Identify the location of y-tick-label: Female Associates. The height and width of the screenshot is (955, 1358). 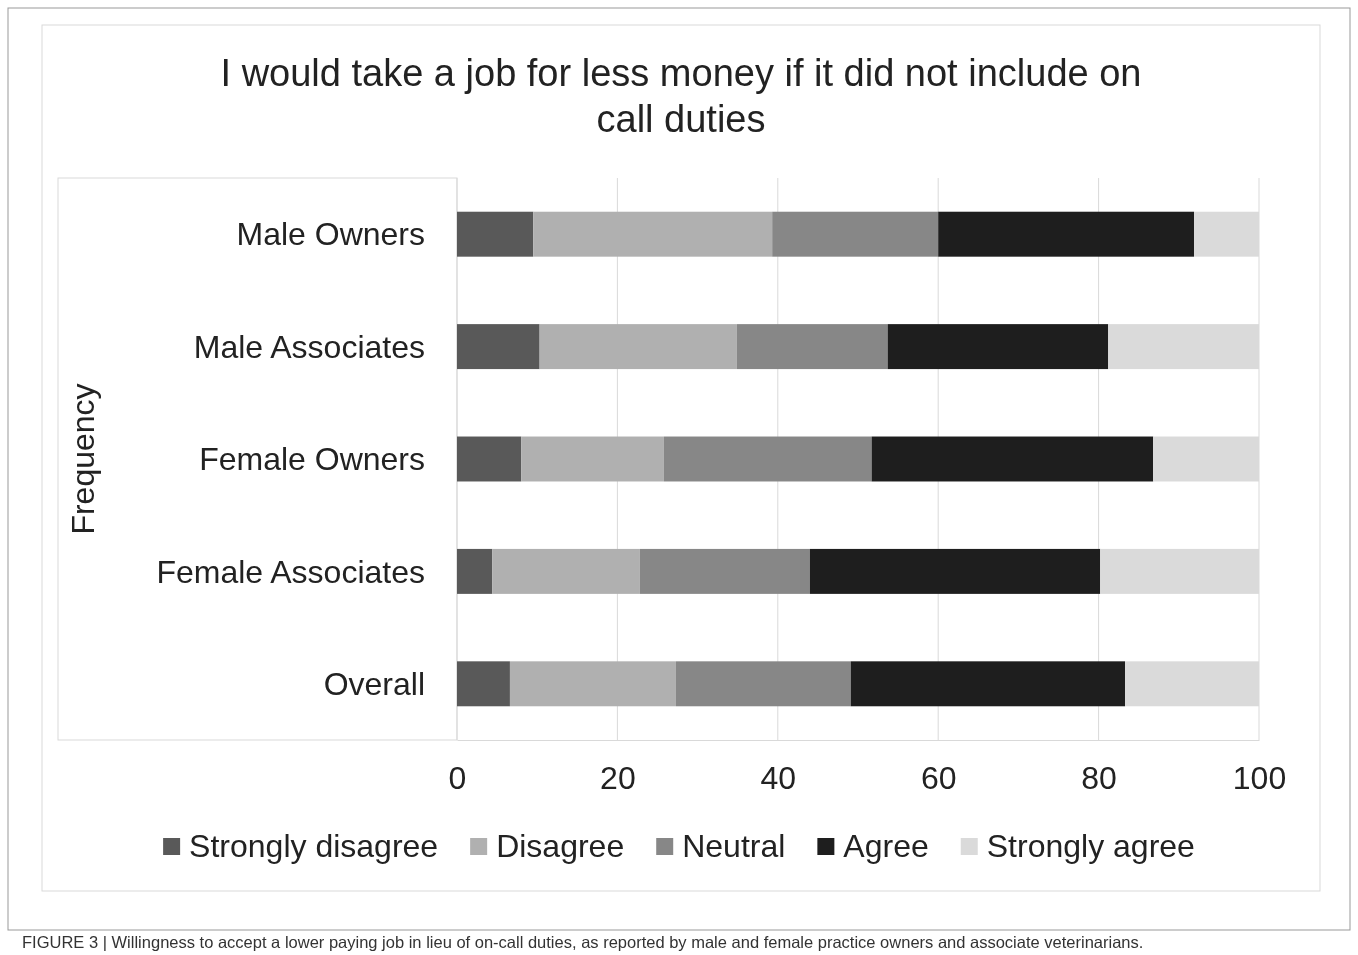
(290, 571).